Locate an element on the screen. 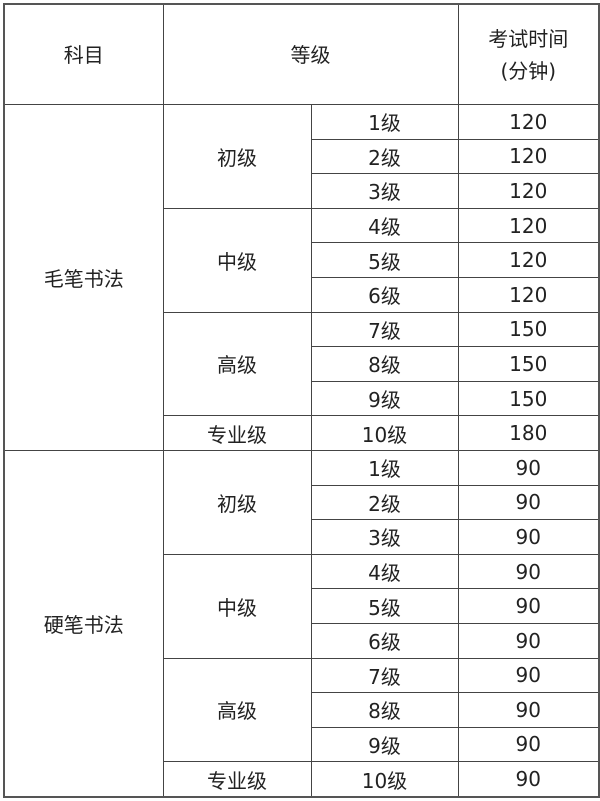 The width and height of the screenshot is (600, 801). table-row: 专业级 10级 180 is located at coordinates (302, 433).